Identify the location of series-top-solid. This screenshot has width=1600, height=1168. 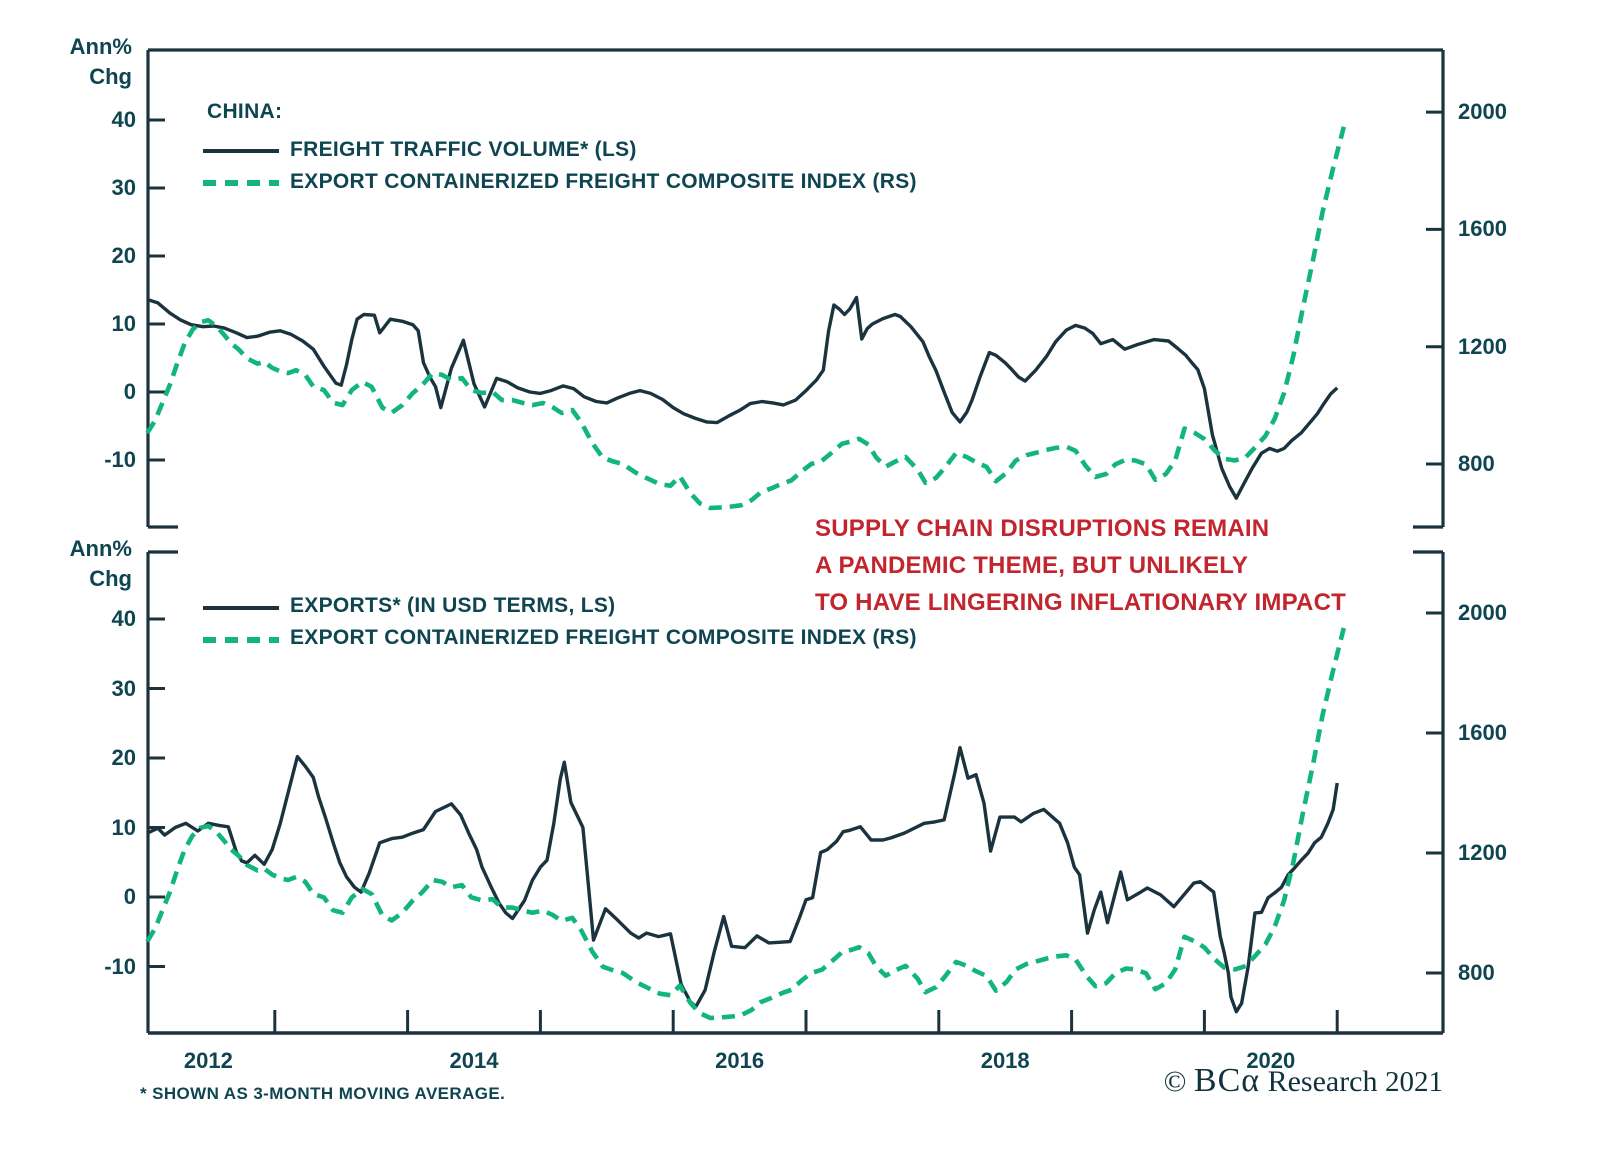
(742, 397).